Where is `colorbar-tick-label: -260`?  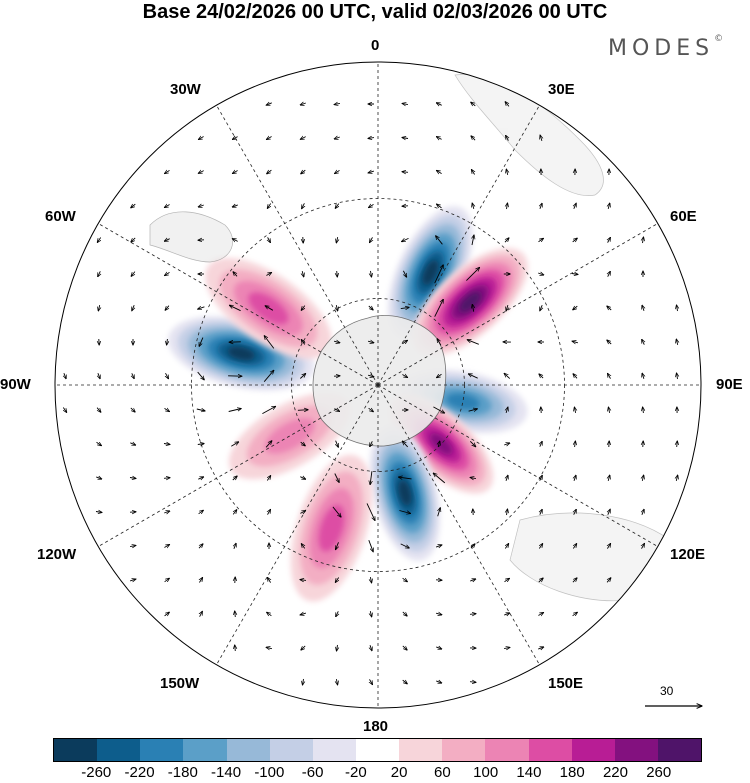
colorbar-tick-label: -260 is located at coordinates (96, 772).